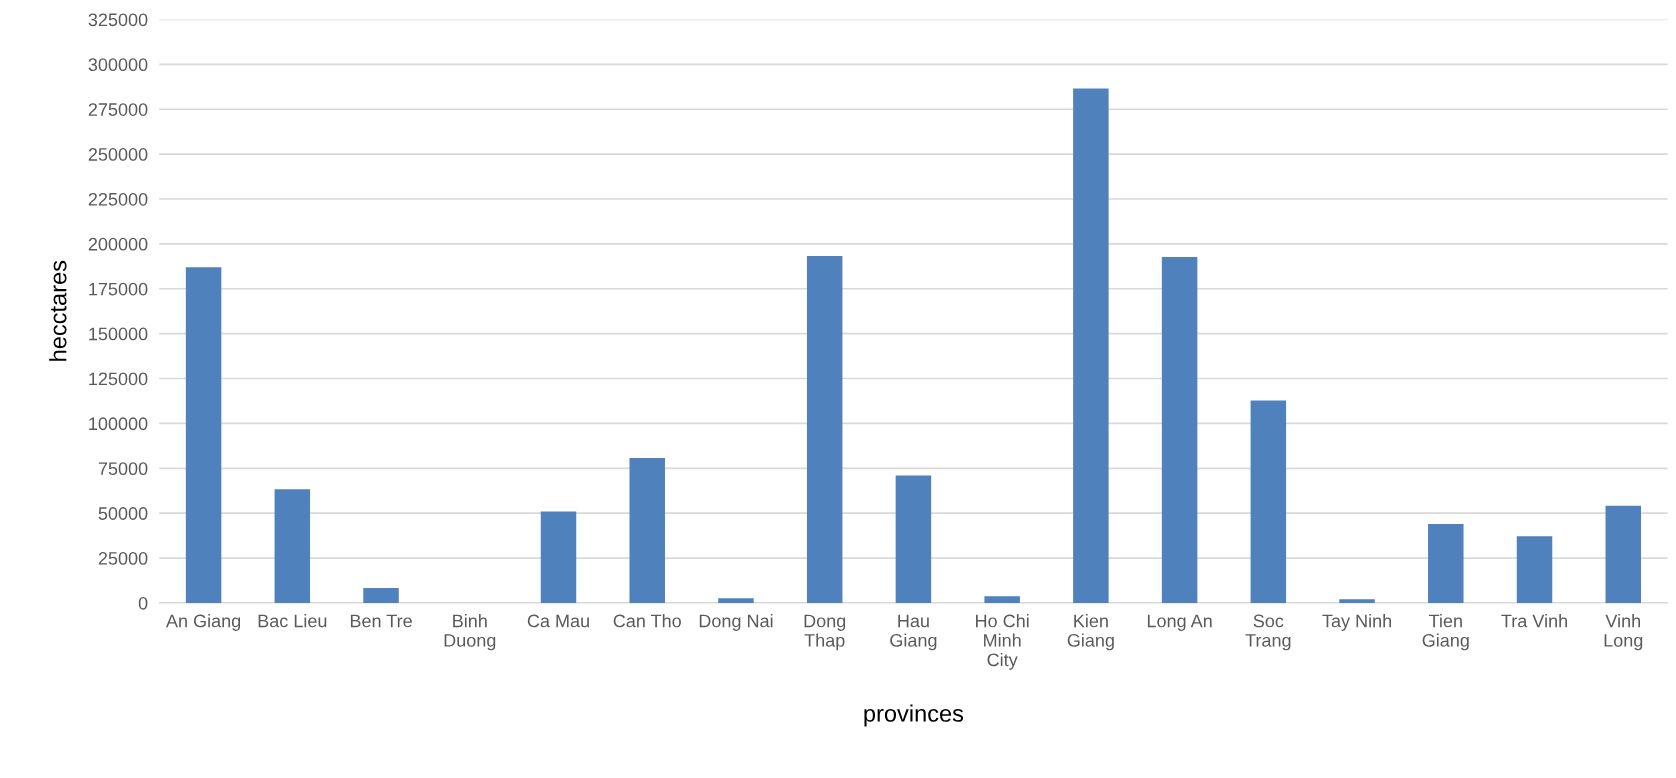 The width and height of the screenshot is (1676, 778). I want to click on x-tick-label: Vinh Long, so click(1623, 632).